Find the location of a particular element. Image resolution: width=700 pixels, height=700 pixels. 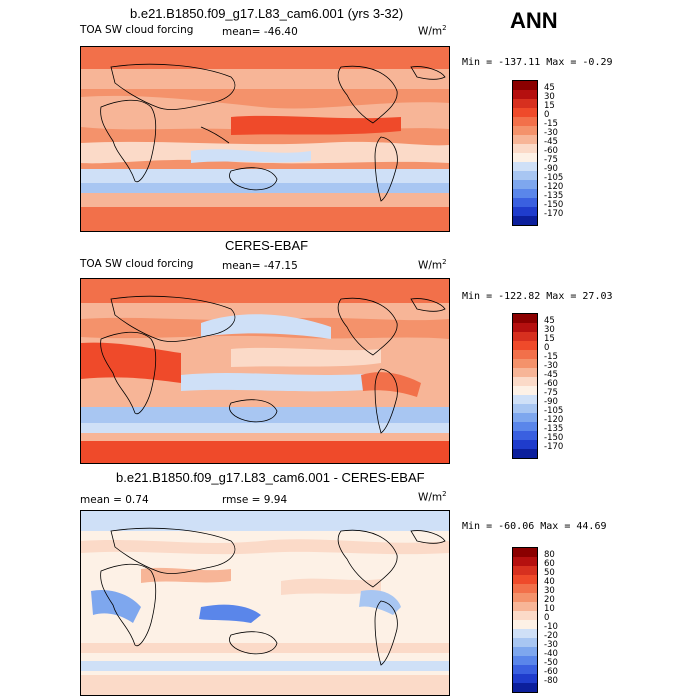

panel3-mean: mean = 0.74 is located at coordinates (114, 500).